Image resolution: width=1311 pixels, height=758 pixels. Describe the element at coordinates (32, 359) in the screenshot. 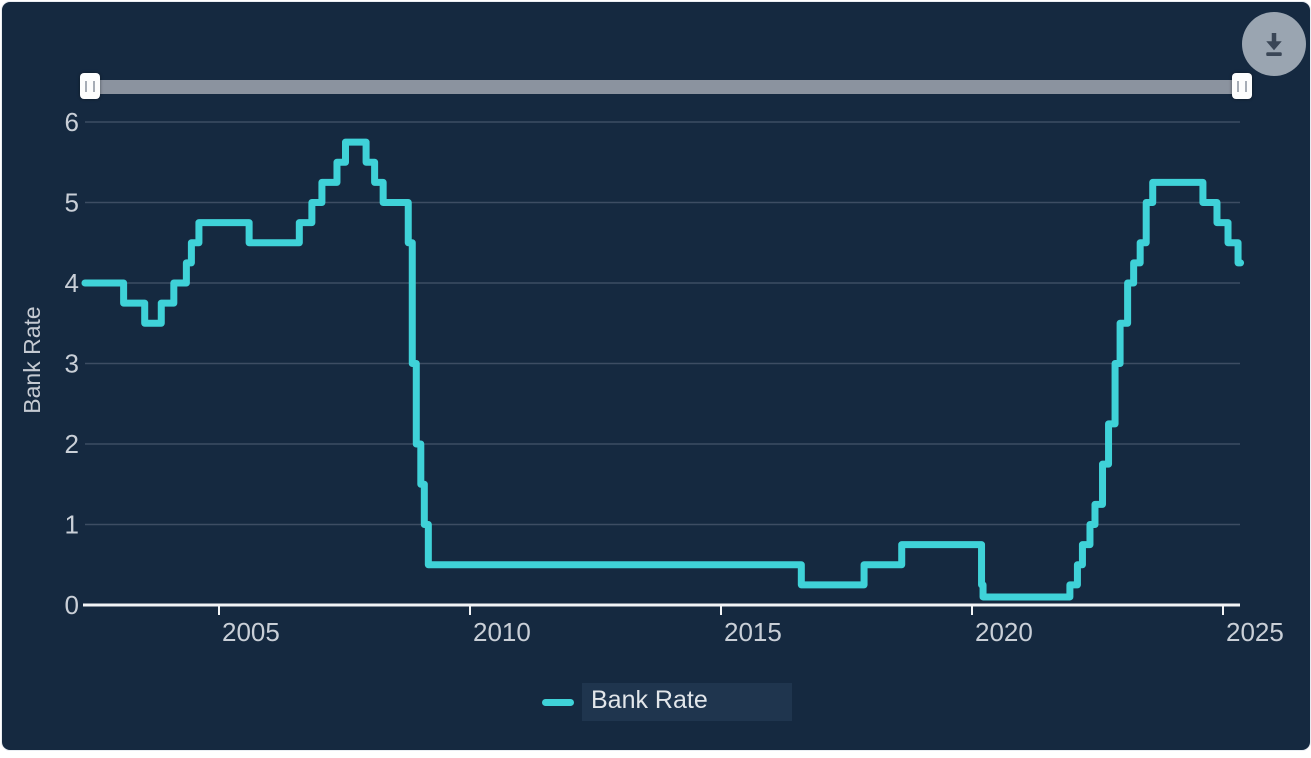

I see `y-axis-title: Bank Rate` at that location.